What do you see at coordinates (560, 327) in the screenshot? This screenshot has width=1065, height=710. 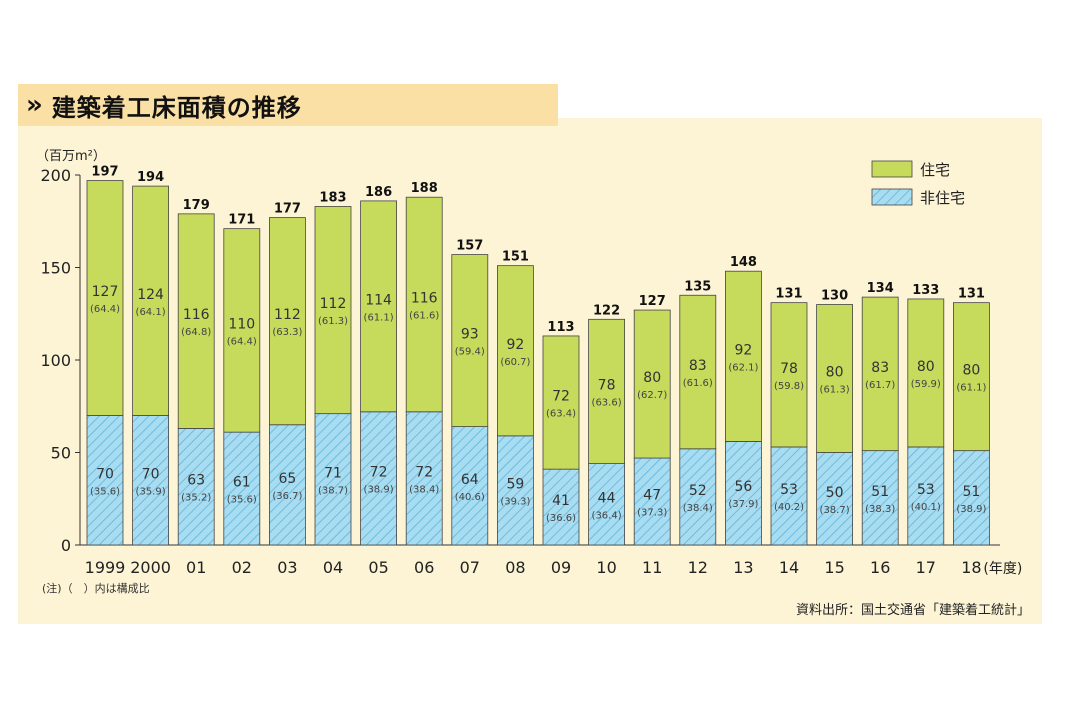 I see `total-label: 113` at bounding box center [560, 327].